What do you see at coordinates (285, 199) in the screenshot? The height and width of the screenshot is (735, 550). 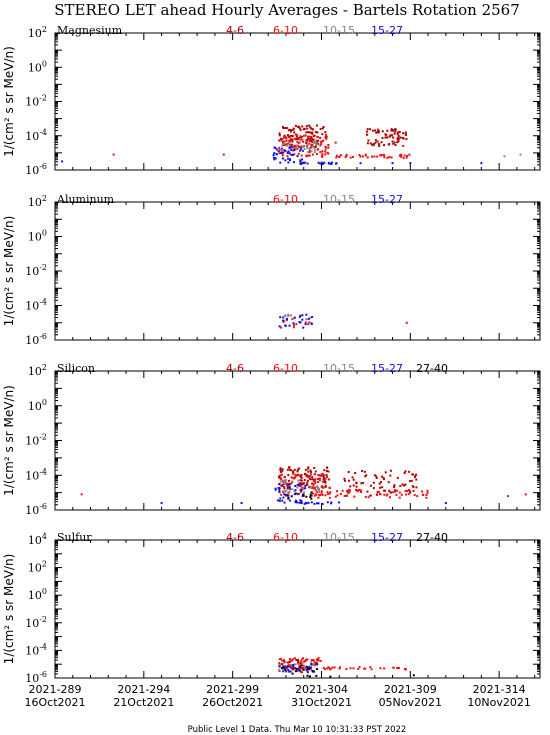 I see `legend-6-10: 6-10` at bounding box center [285, 199].